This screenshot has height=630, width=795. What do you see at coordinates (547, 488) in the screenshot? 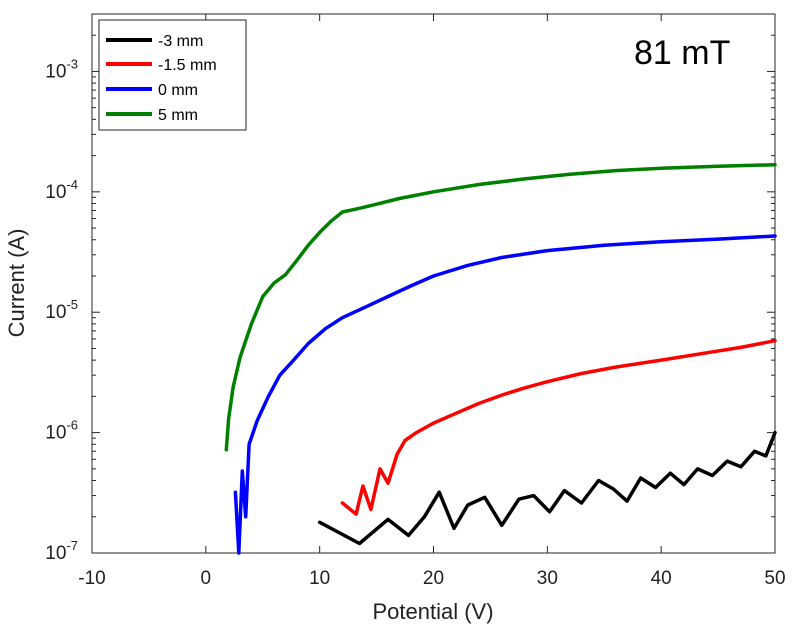
I see `series-3-mm-line` at bounding box center [547, 488].